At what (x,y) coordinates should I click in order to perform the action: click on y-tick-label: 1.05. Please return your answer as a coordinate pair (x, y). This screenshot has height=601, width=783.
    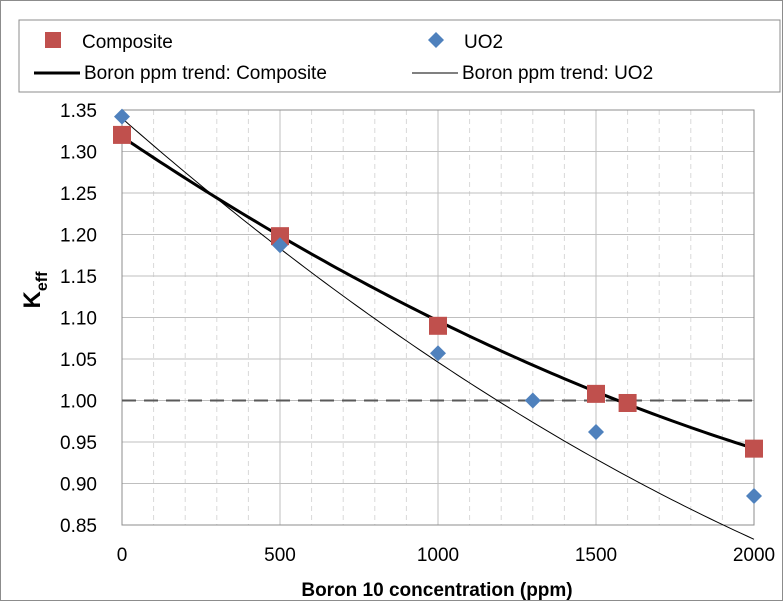
    Looking at the image, I should click on (78, 360).